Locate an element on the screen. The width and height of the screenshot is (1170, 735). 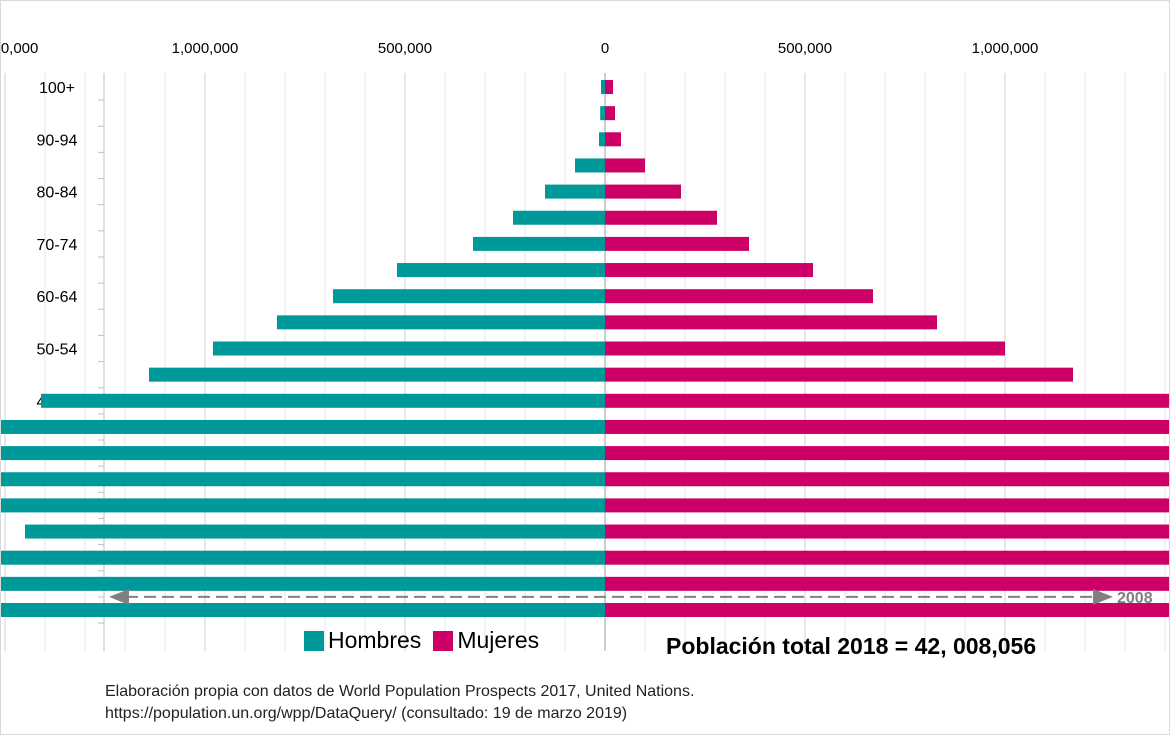
legend-swatch-mujeres is located at coordinates (443, 640).